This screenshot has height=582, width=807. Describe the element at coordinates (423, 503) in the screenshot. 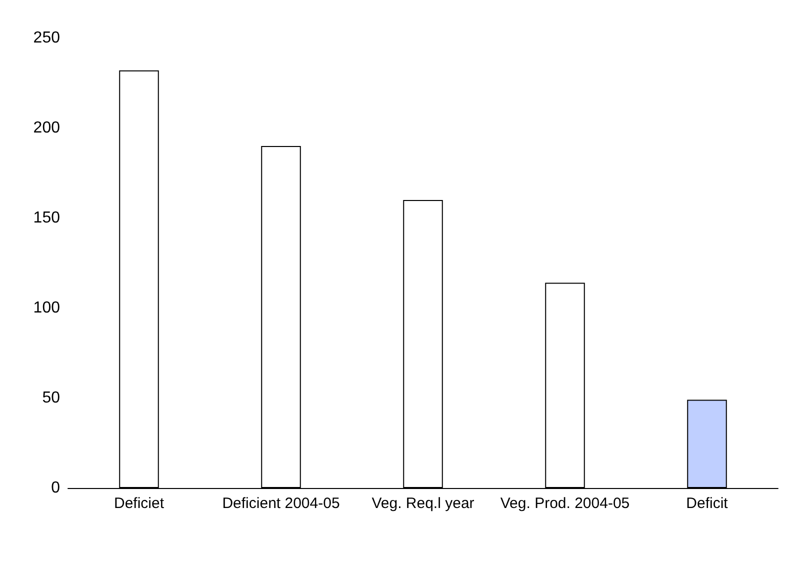

I see `x-tick-label: Veg. Req.l year` at that location.